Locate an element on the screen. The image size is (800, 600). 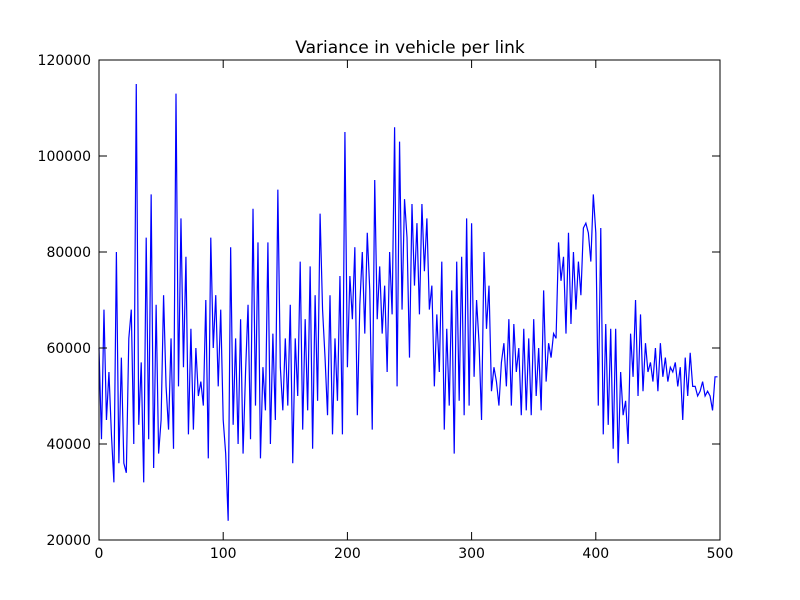
x-tick-label: 0 is located at coordinates (99, 554).